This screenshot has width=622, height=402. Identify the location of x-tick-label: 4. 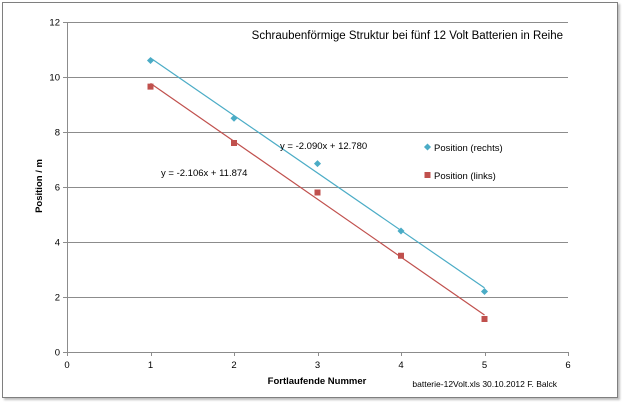
(400, 365).